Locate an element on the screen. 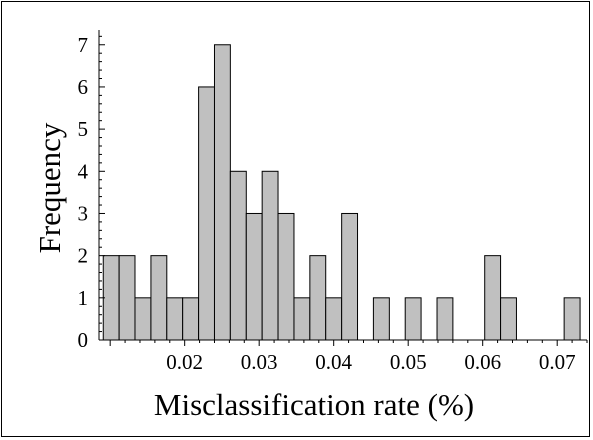 This screenshot has width=593, height=440. x-tick-label: 0.05 is located at coordinates (408, 362).